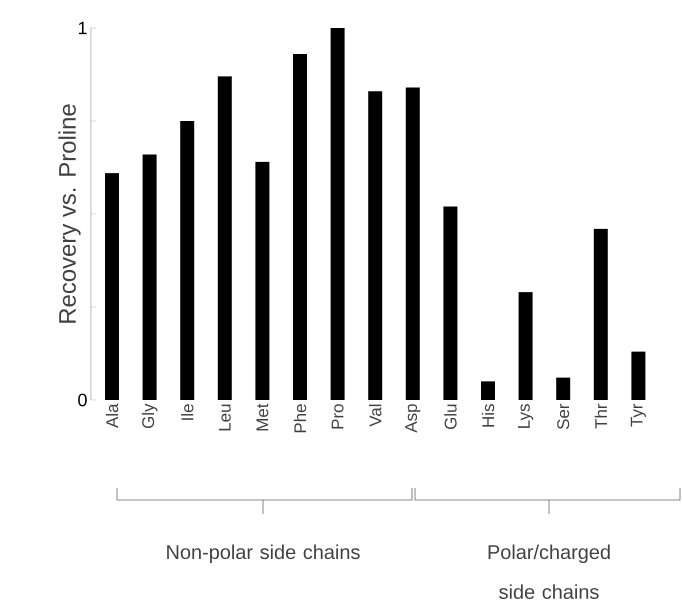  Describe the element at coordinates (450, 416) in the screenshot. I see `x-tick-label: Glu` at that location.